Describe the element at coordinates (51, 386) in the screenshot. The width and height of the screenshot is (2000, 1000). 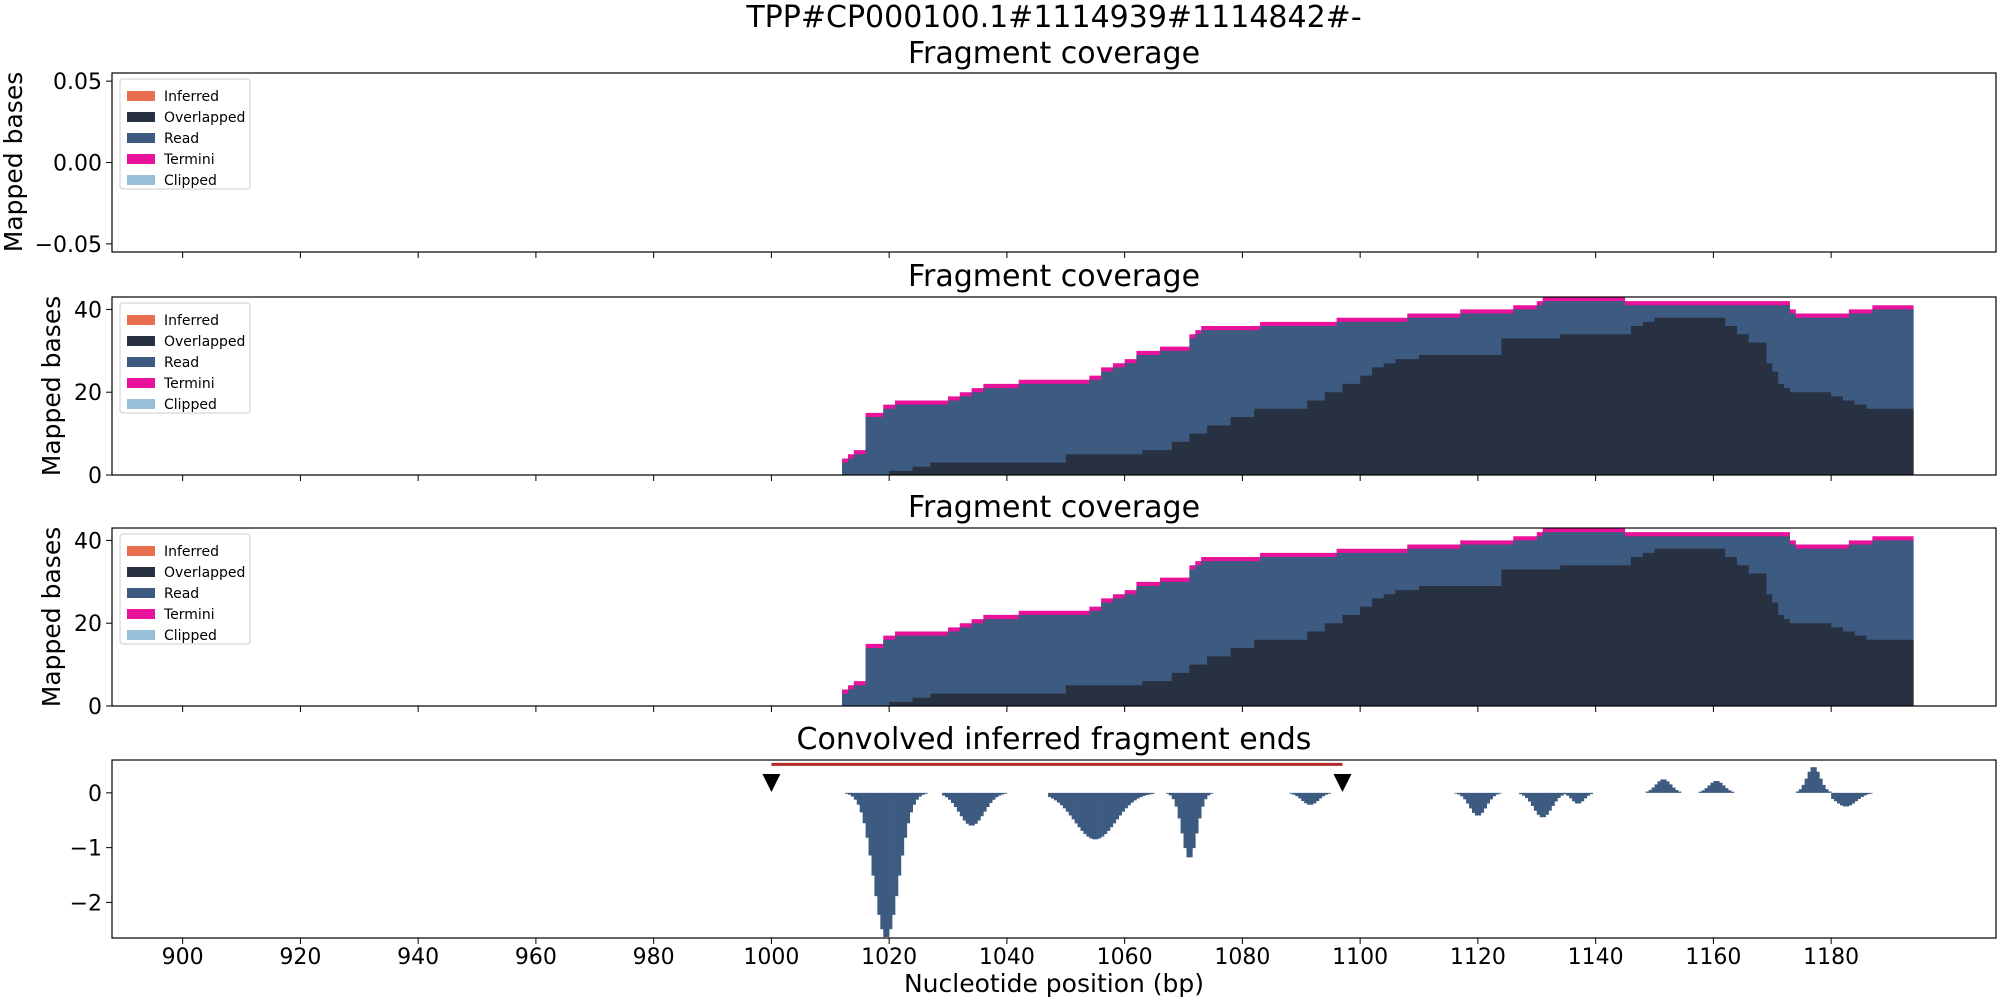
I see `panel-2-ylabel: Mapped bases` at that location.